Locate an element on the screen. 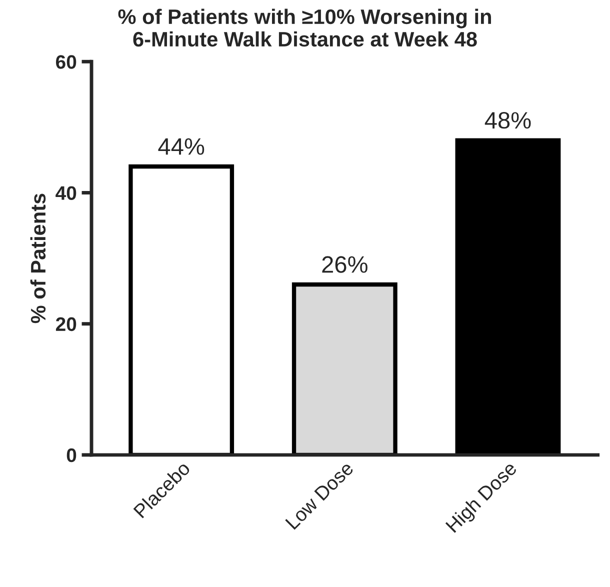  y-tick-label: 40 is located at coordinates (66, 193).